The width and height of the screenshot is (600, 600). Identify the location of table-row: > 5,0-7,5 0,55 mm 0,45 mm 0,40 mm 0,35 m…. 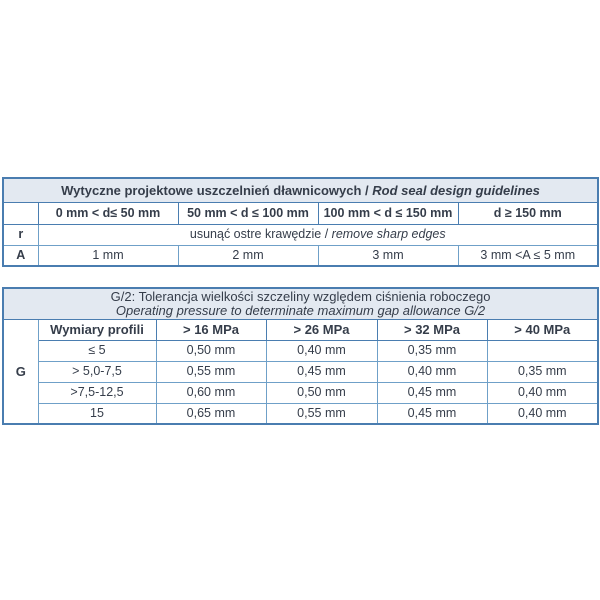
(301, 371).